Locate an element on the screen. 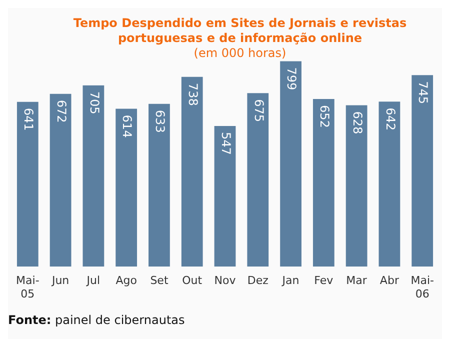 The width and height of the screenshot is (450, 347). source-note: Fonte: painel de cibernautas is located at coordinates (97, 319).